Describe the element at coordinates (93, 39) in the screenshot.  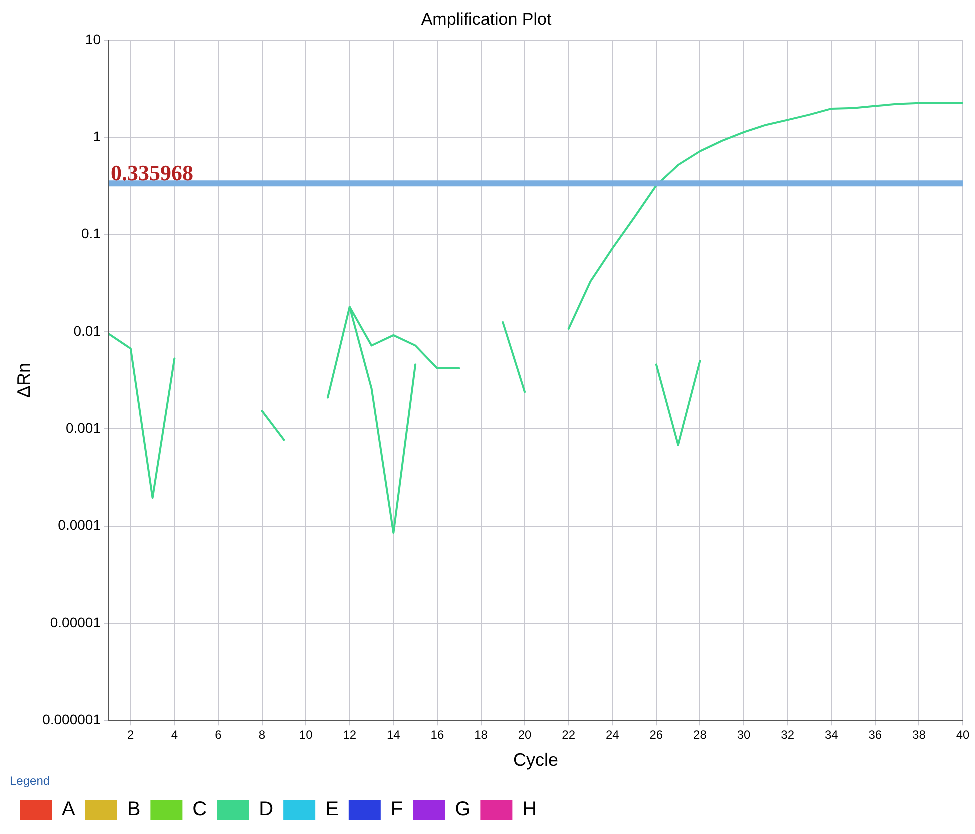
I see `y-tick-label: 10` at that location.